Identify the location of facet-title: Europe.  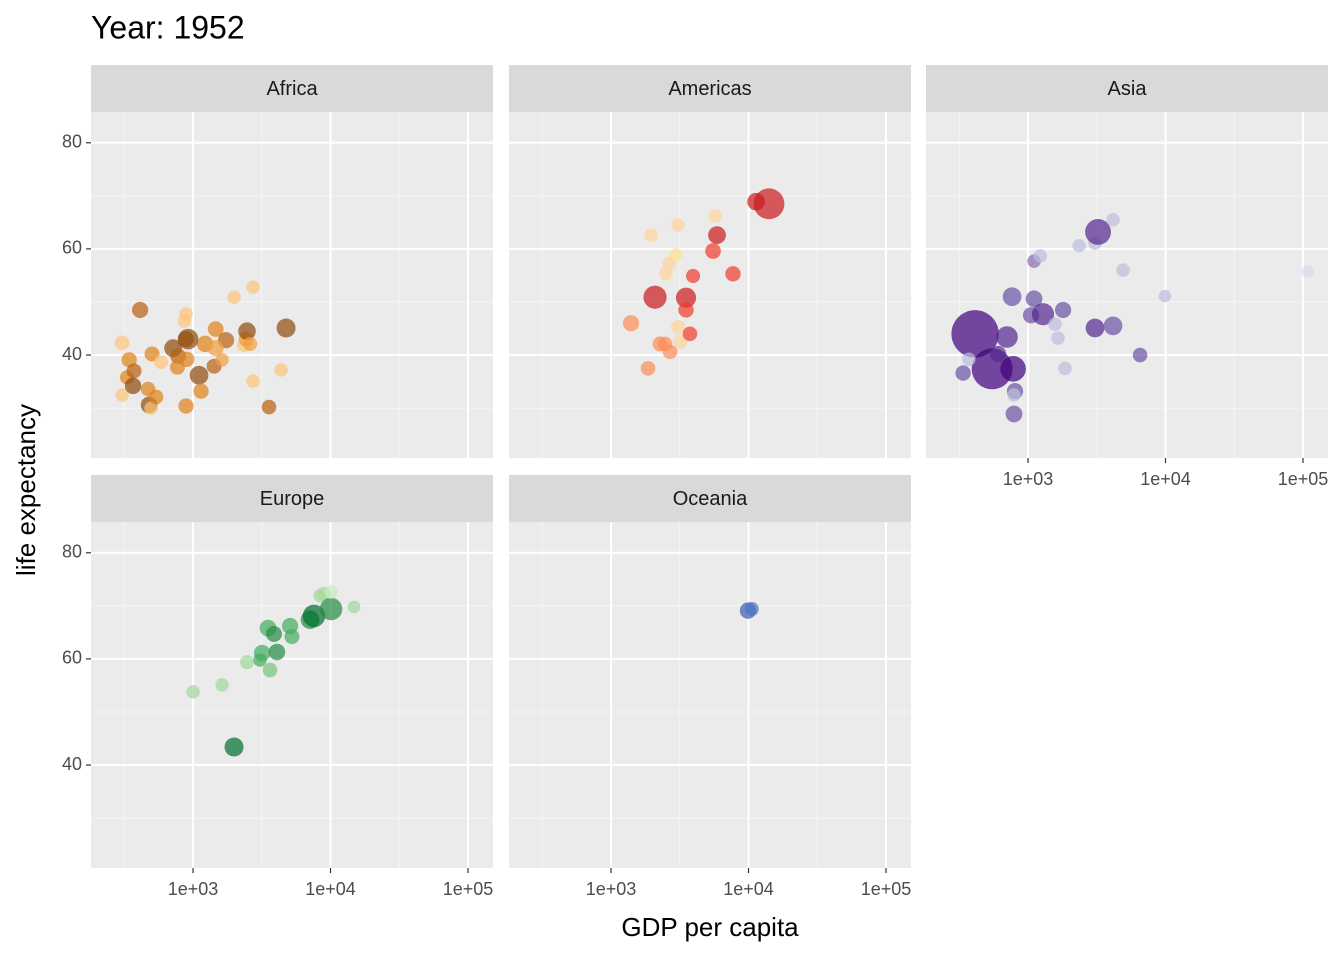
(292, 499).